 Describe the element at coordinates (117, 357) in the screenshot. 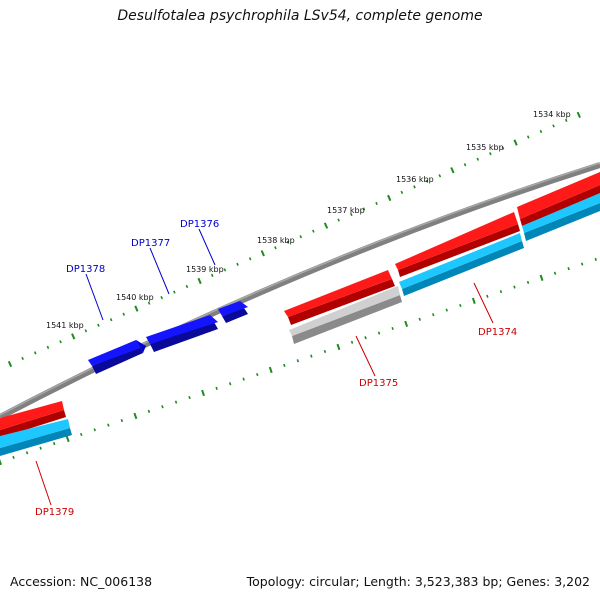

I see `gene-DP1378` at that location.